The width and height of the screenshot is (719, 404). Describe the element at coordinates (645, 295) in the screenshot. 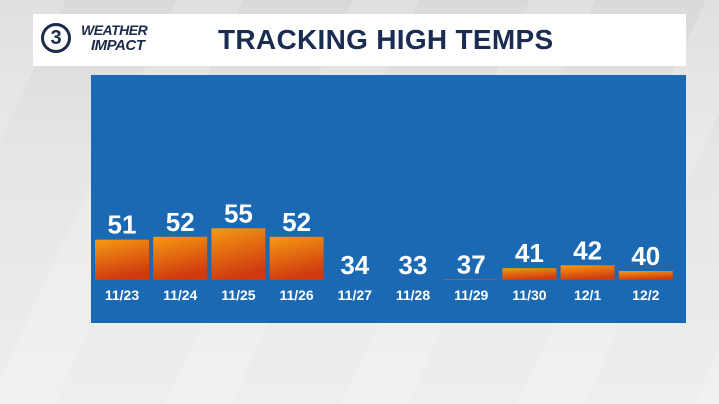

I see `date-label-12/2: 12/2` at that location.